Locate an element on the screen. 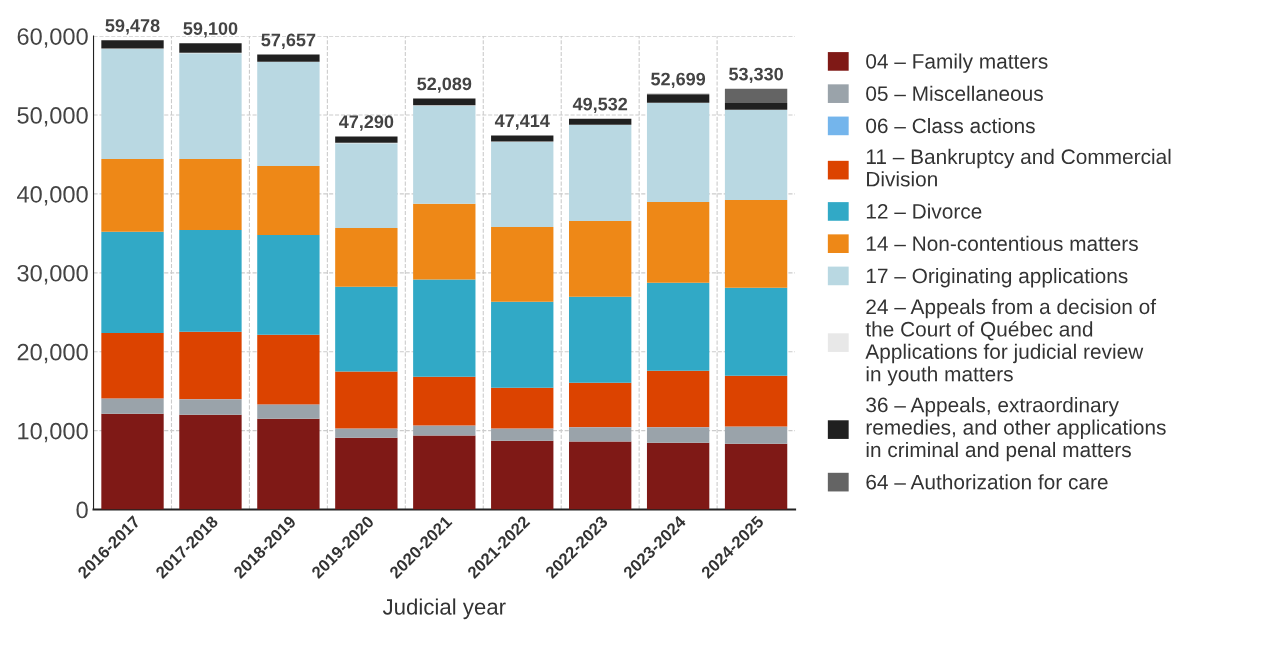 The height and width of the screenshot is (645, 1264). total-label: 49,532 is located at coordinates (600, 105).